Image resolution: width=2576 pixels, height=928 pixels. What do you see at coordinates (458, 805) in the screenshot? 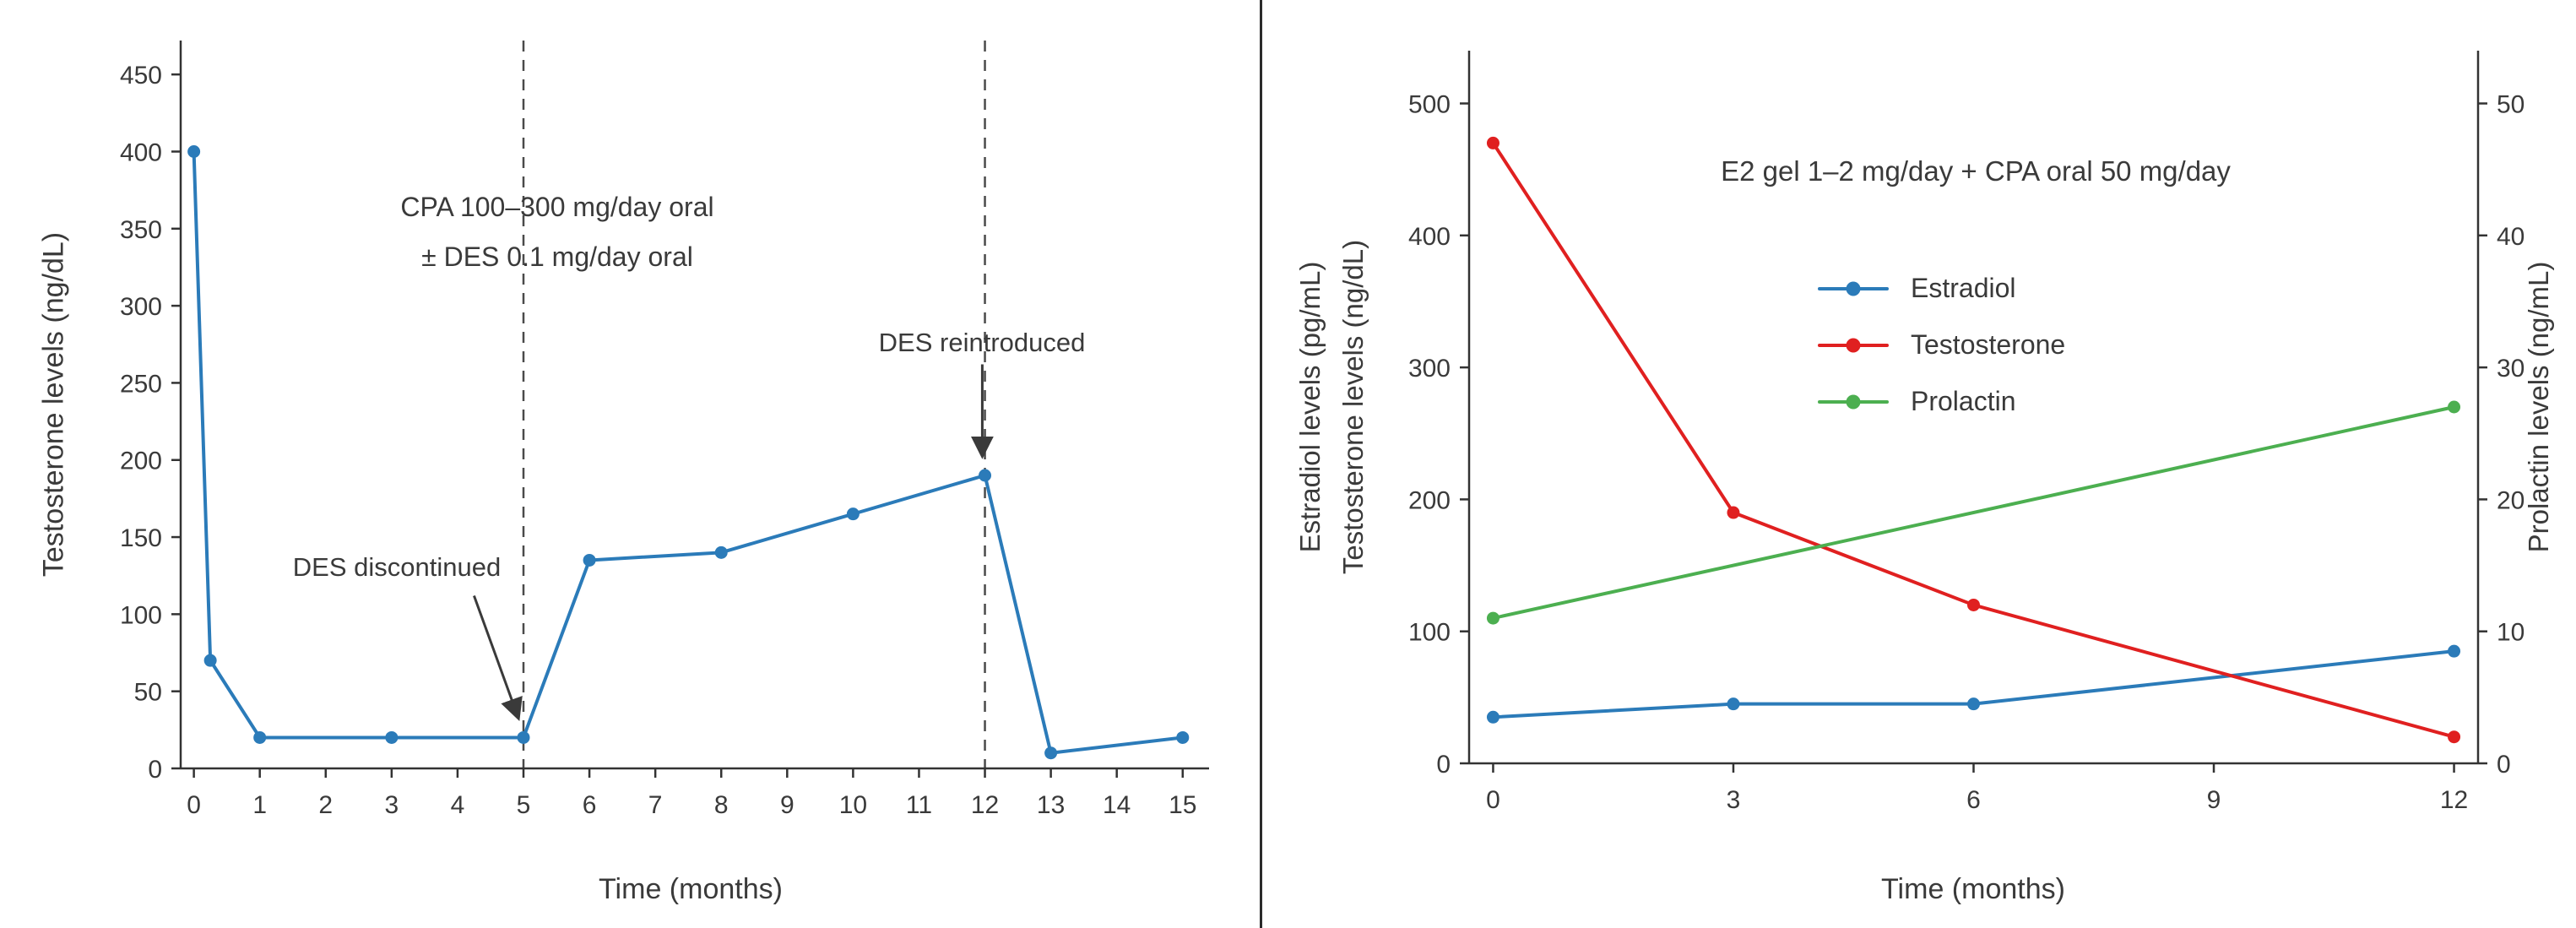
I see `svg-text: 4` at bounding box center [458, 805].